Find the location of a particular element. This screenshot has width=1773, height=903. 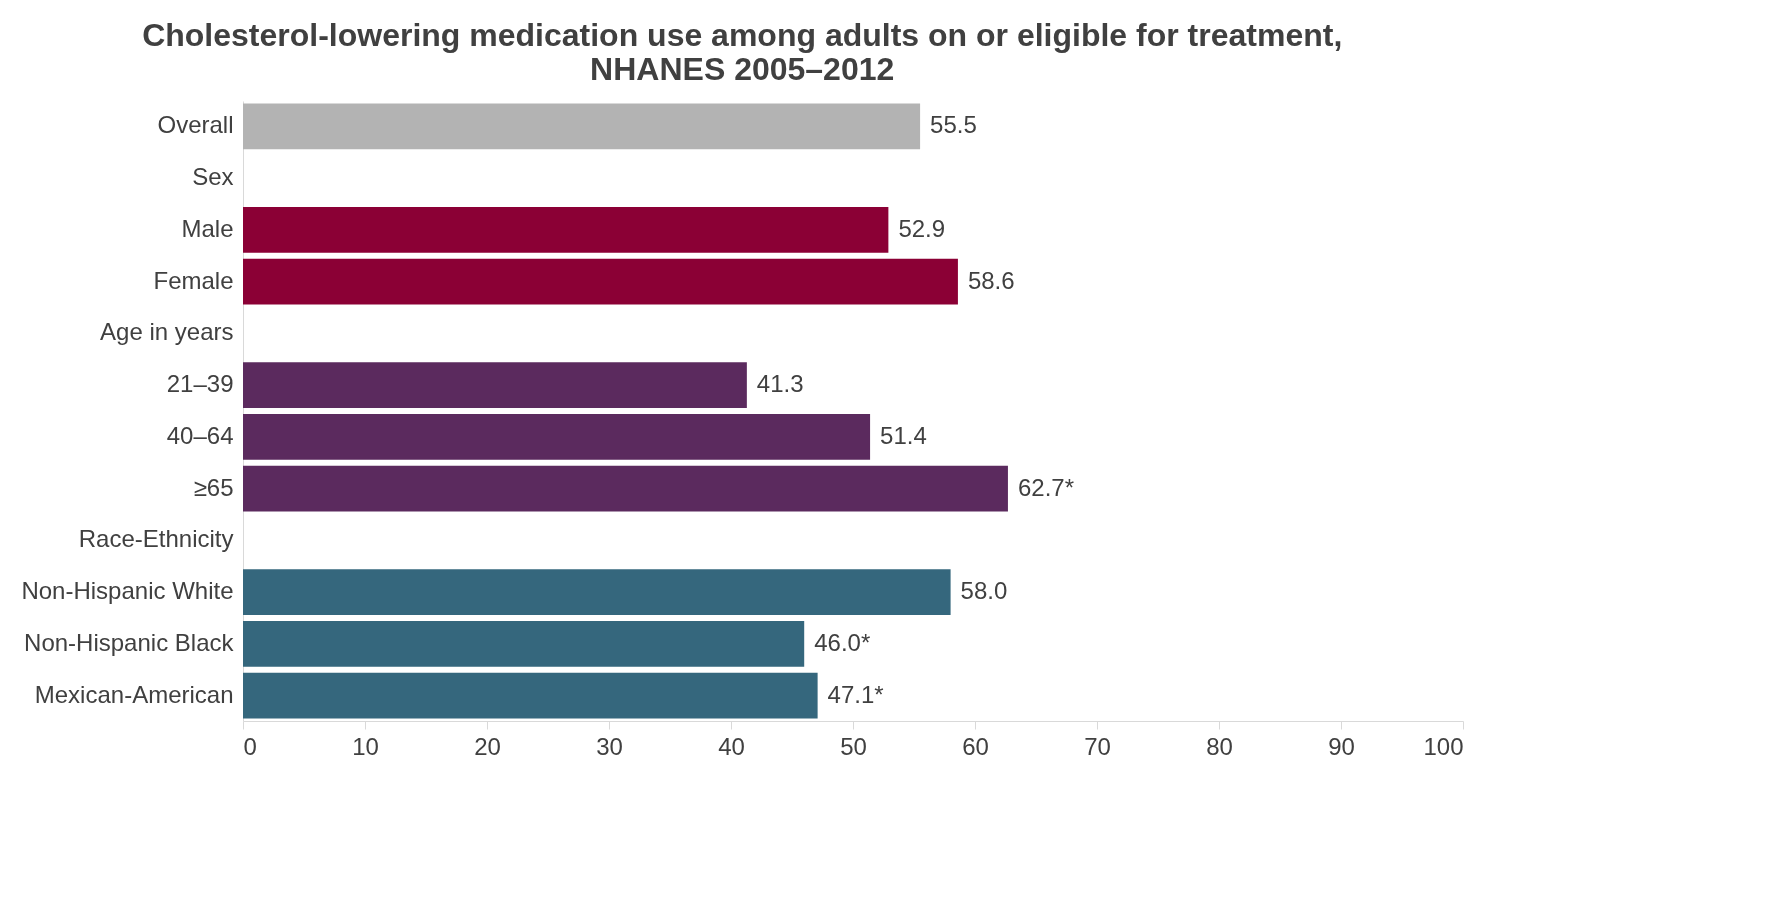

x-tick-label: 20 is located at coordinates (487, 746).